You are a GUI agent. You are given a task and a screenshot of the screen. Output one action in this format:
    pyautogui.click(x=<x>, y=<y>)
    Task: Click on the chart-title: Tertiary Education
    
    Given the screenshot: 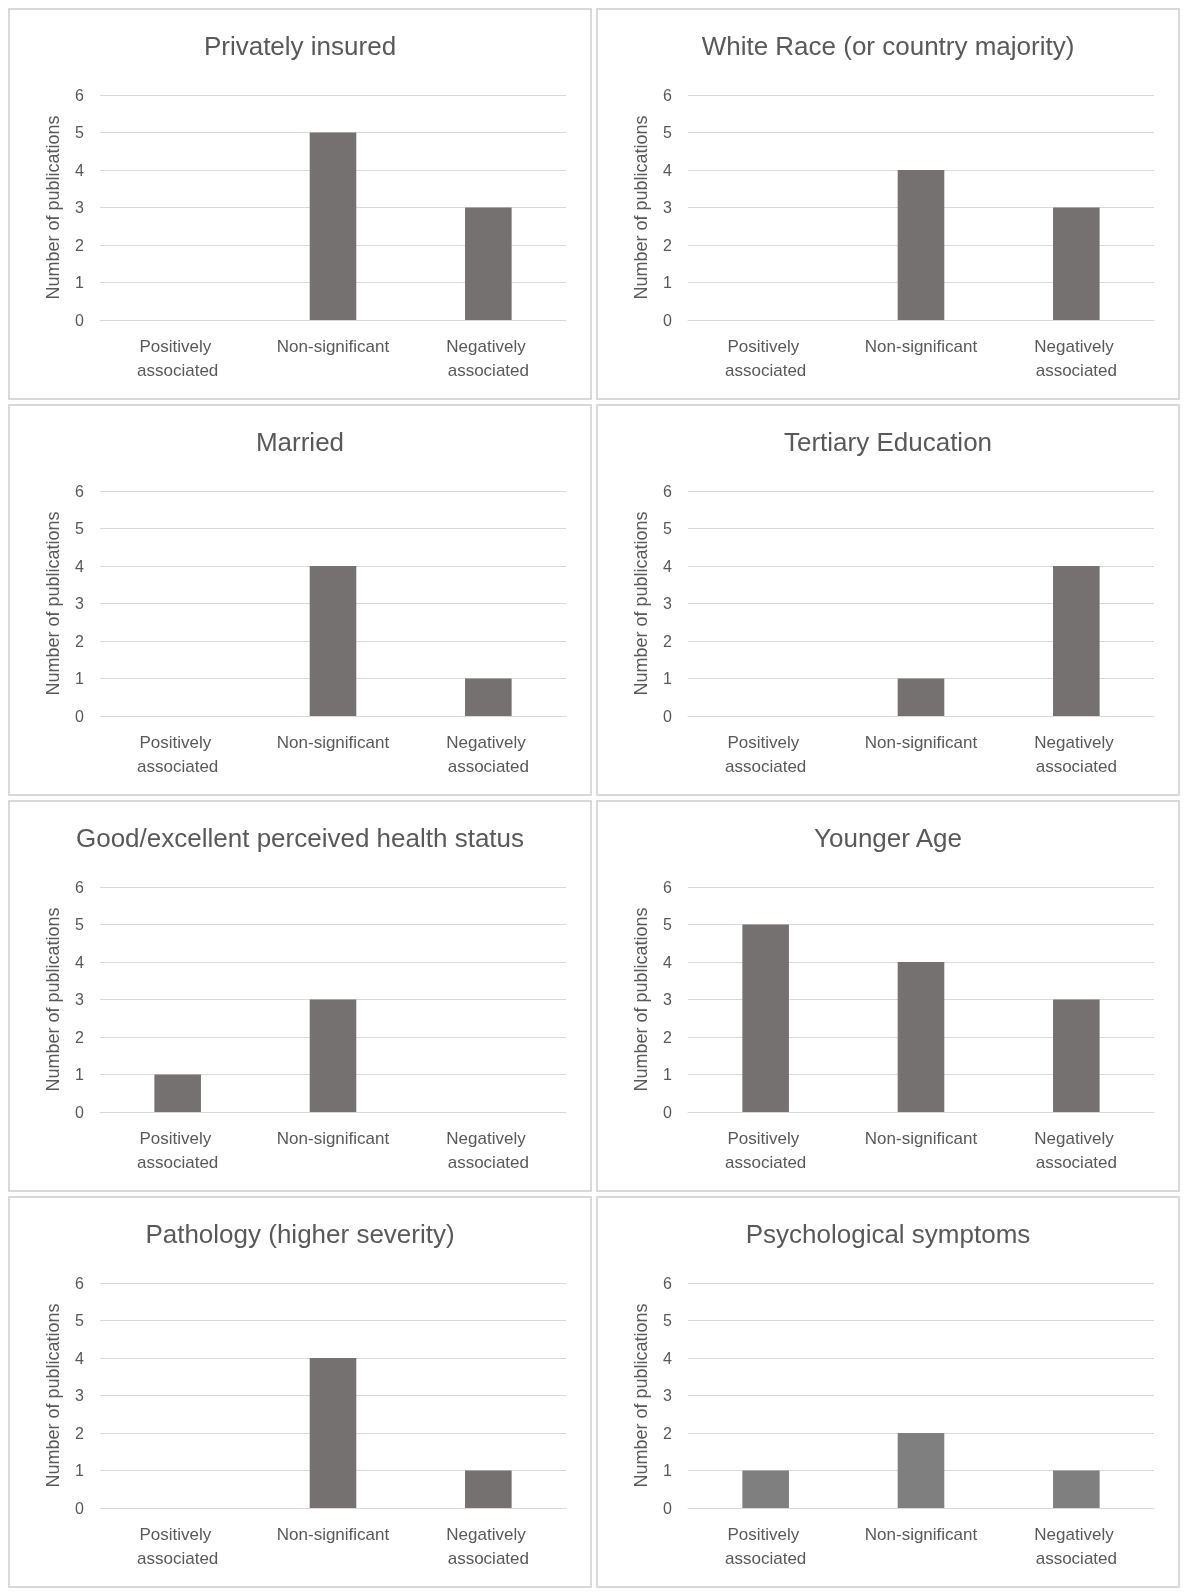 What is the action you would take?
    pyautogui.click(x=888, y=442)
    